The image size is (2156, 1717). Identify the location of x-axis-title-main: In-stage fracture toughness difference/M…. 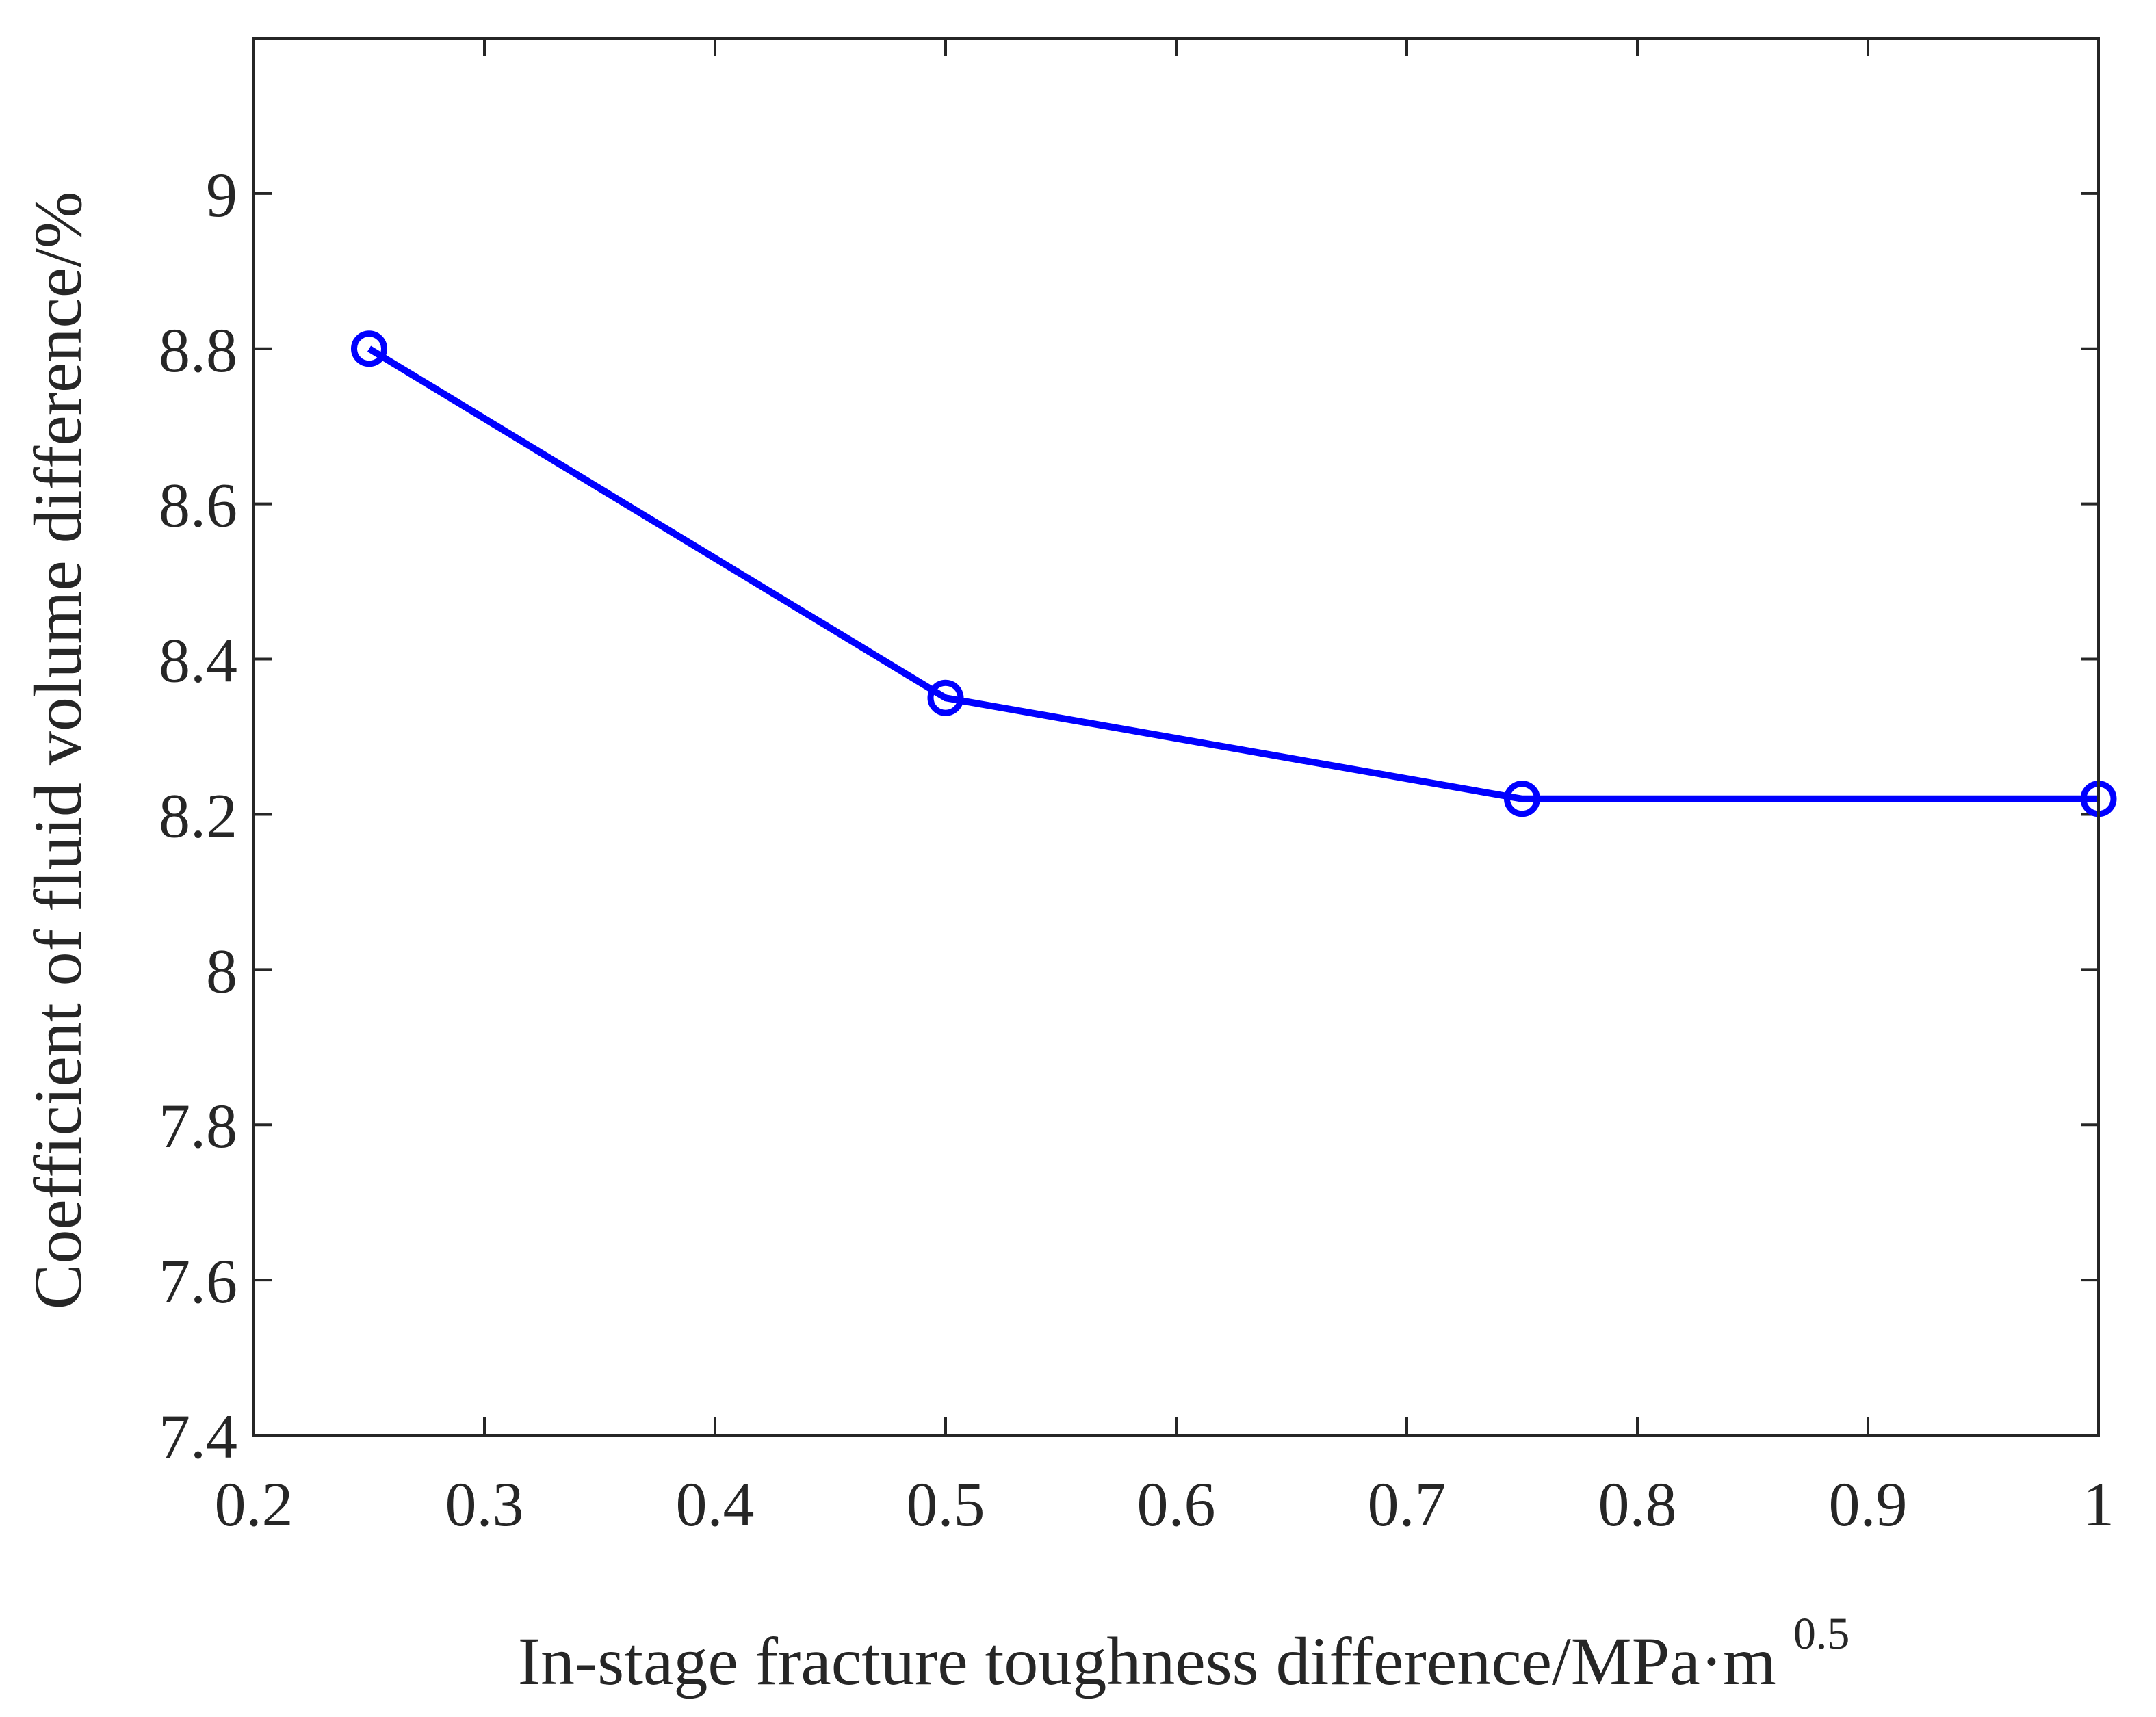
(1147, 1661).